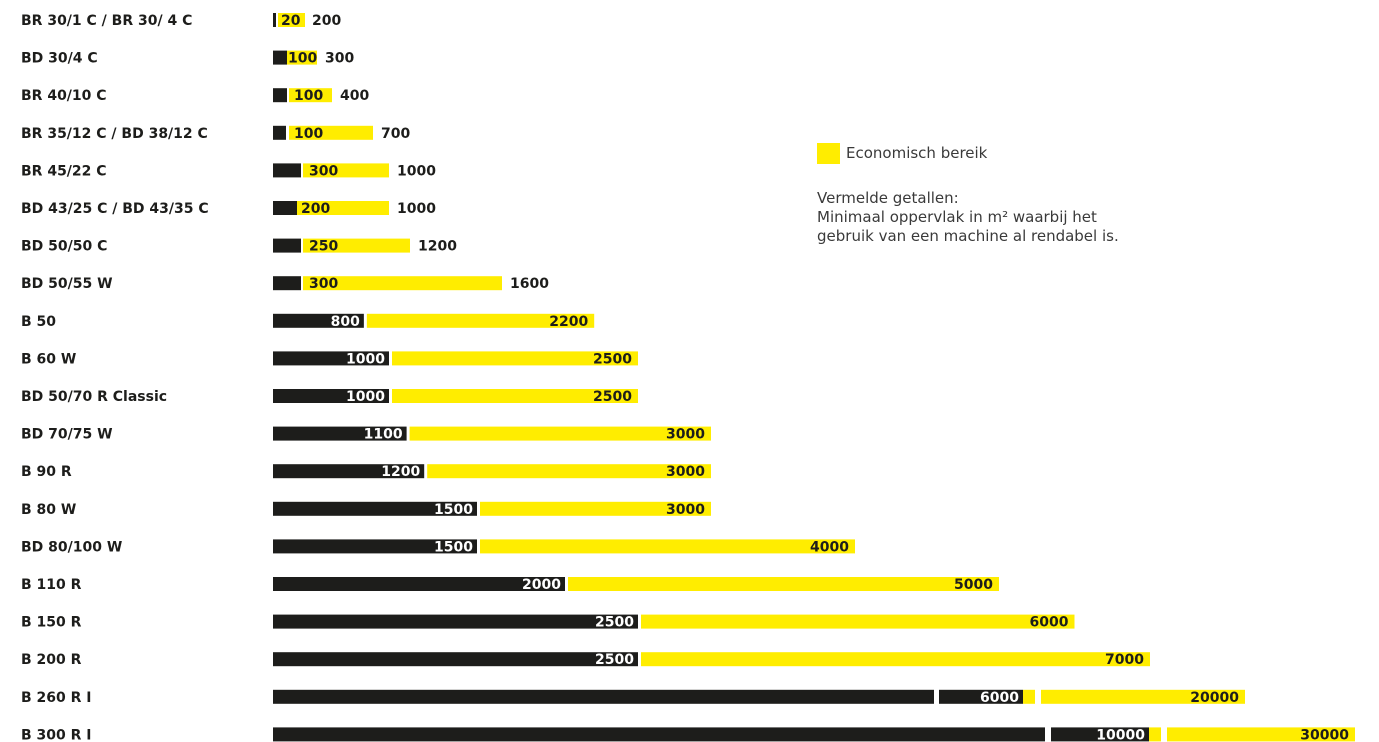 The width and height of the screenshot is (1379, 742). I want to click on category-label: B 110 R, so click(51, 585).